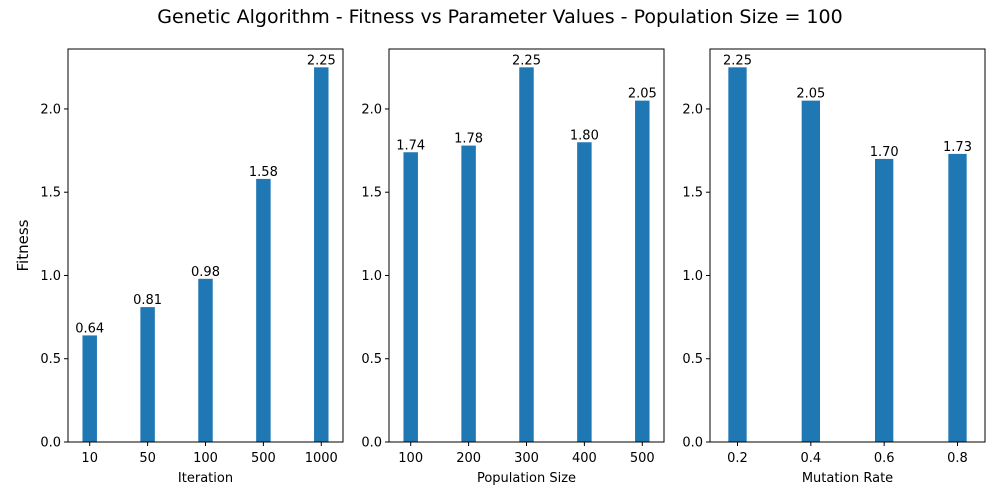 Image resolution: width=1000 pixels, height=500 pixels. Describe the element at coordinates (884, 300) in the screenshot. I see `bar-0.6` at that location.